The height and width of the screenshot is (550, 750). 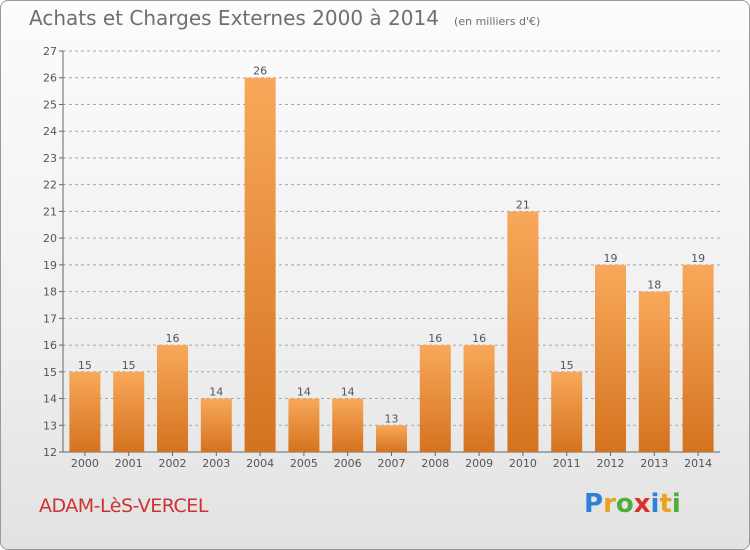 I want to click on y-tick-label: 26, so click(x=50, y=78).